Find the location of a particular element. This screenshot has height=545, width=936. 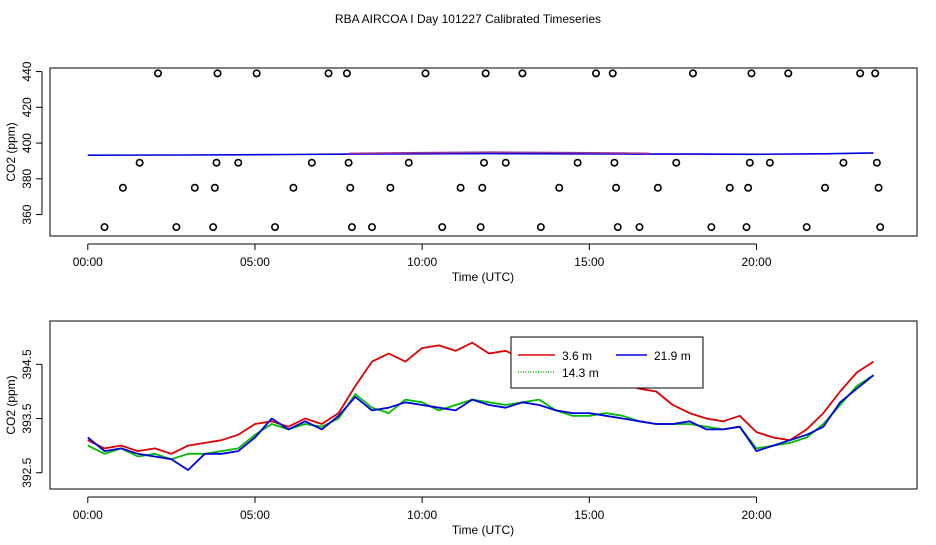

y-axis: 392.5 393.5 394.5 is located at coordinates (31, 418).